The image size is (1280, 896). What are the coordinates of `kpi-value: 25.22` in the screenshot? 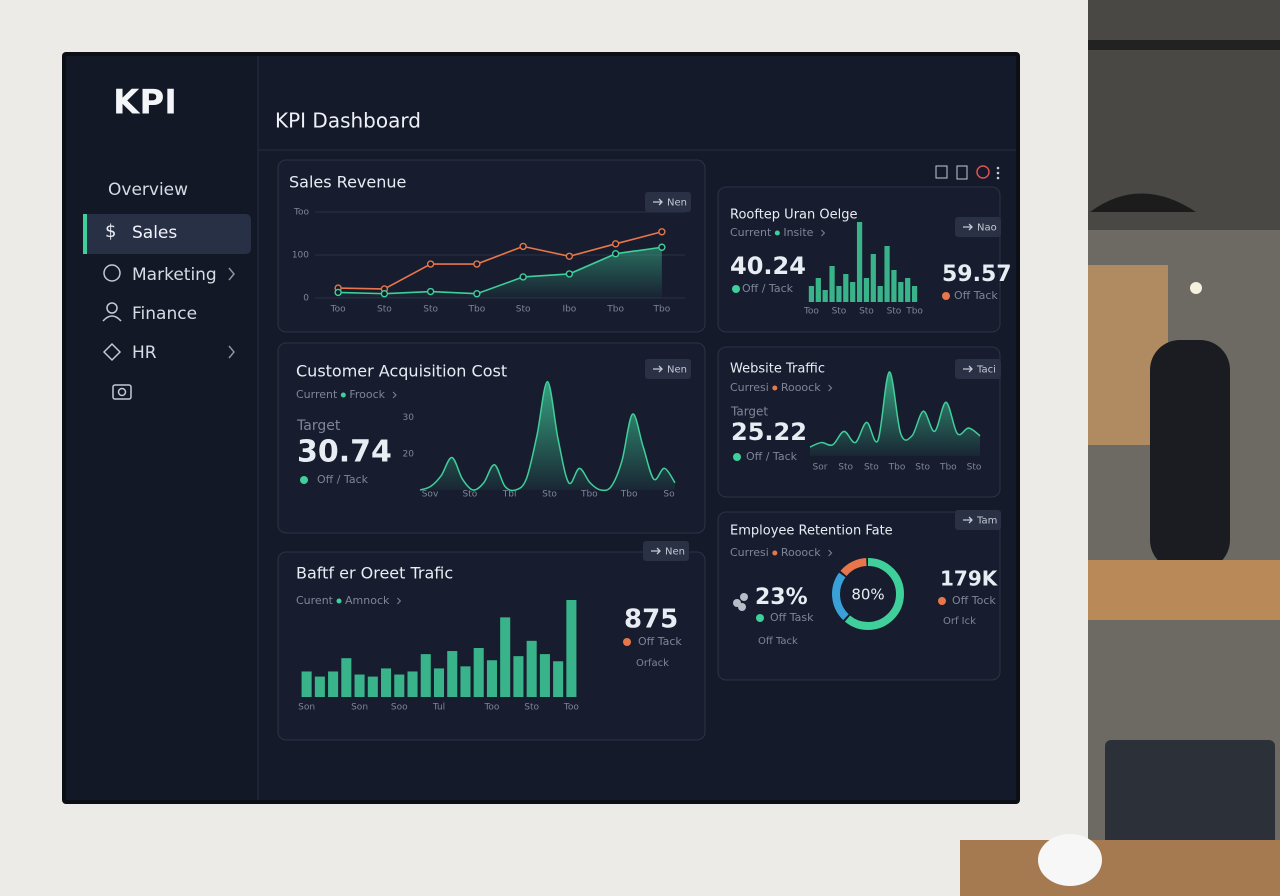 It's located at (769, 432).